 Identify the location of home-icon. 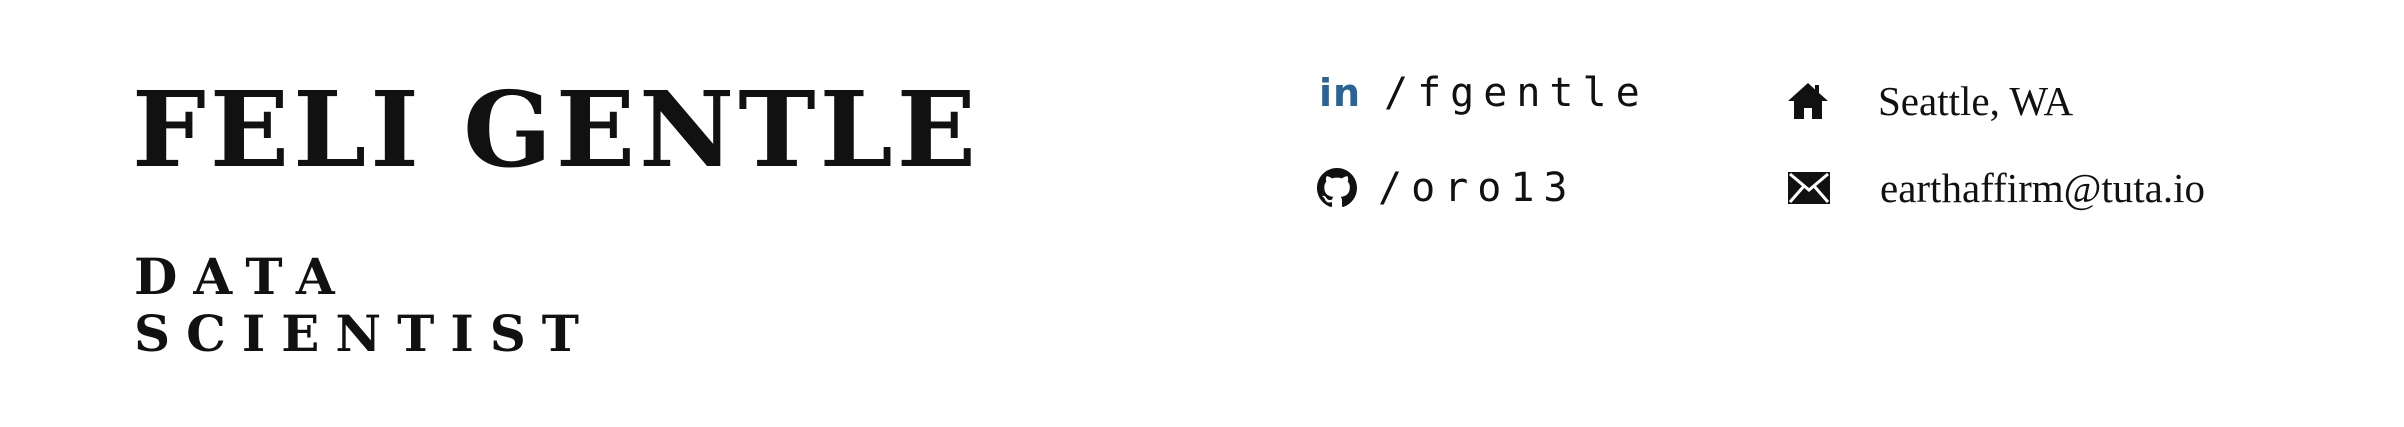
(1808, 101).